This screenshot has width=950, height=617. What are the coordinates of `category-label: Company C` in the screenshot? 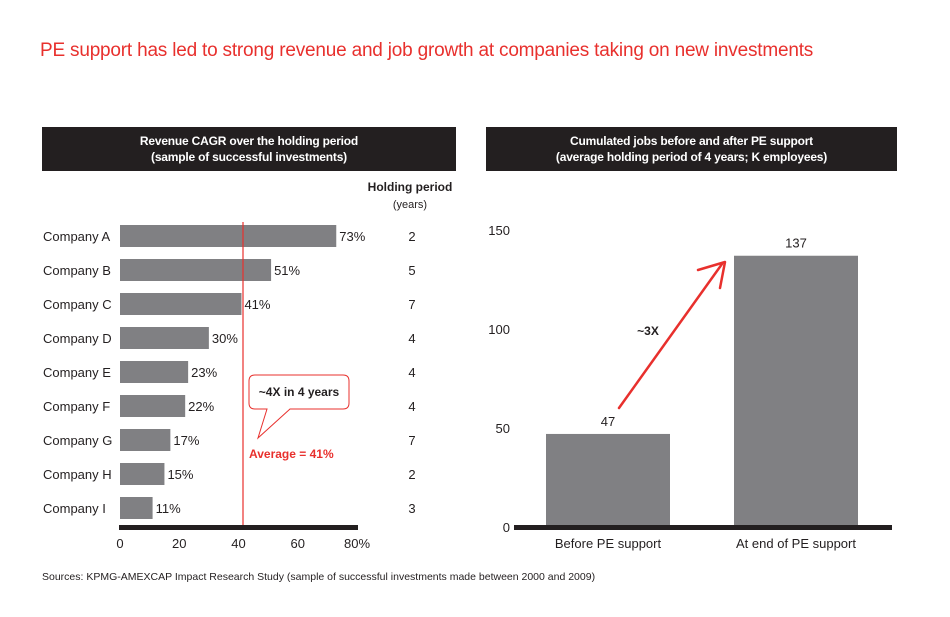 It's located at (77, 304).